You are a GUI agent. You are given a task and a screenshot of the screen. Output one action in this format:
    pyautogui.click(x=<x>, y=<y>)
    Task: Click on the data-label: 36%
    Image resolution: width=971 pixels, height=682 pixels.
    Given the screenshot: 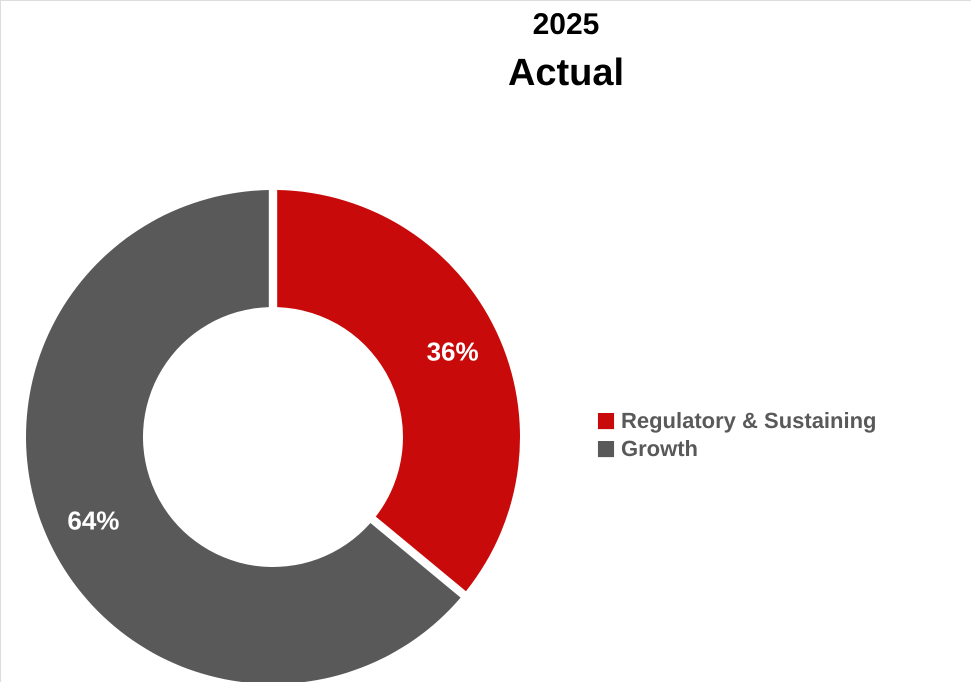 What is the action you would take?
    pyautogui.click(x=452, y=351)
    